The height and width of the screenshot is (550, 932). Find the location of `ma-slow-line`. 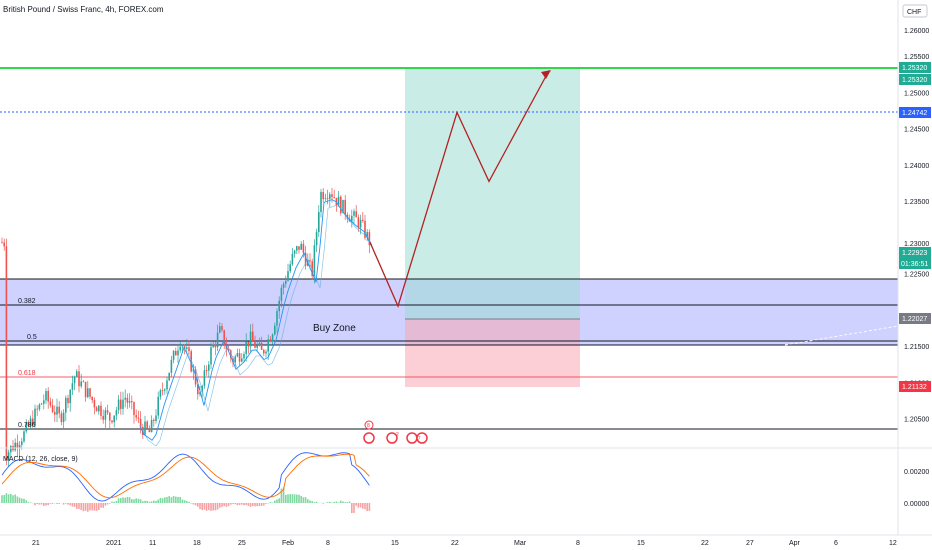

ma-slow-line is located at coordinates (256, 325).